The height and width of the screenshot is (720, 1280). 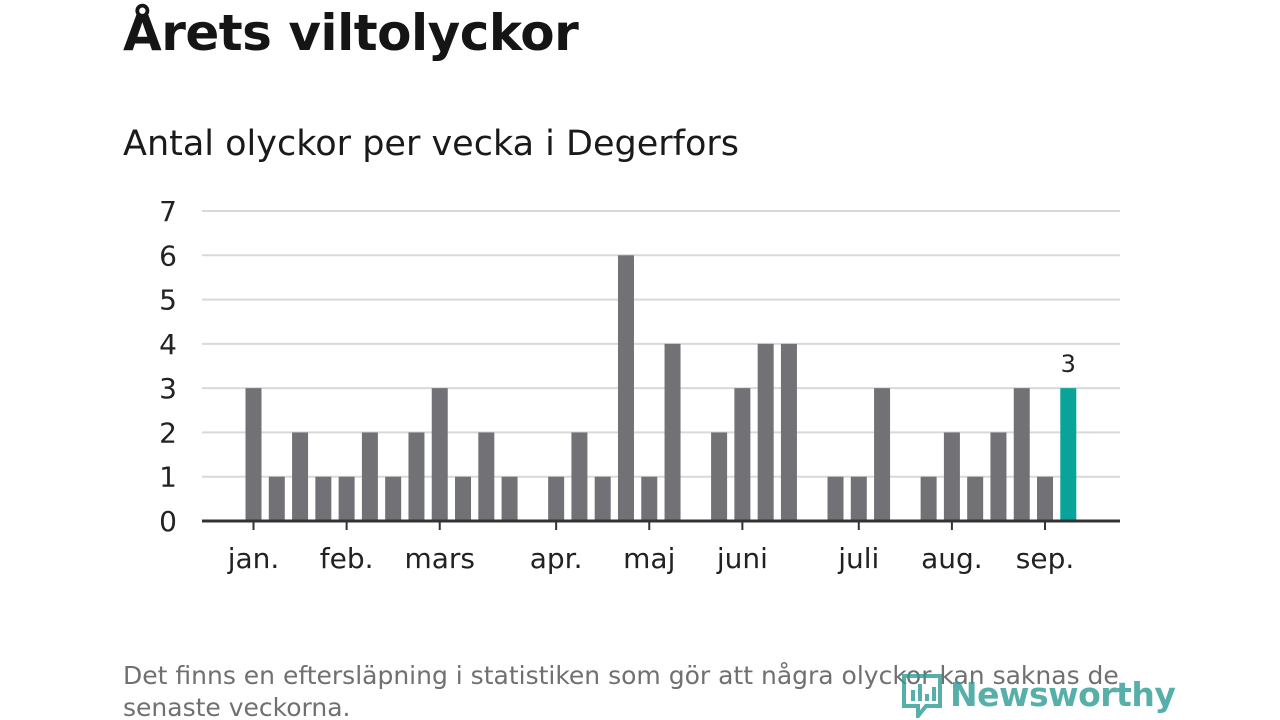 What do you see at coordinates (649, 558) in the screenshot?
I see `x-tick-label: maj` at bounding box center [649, 558].